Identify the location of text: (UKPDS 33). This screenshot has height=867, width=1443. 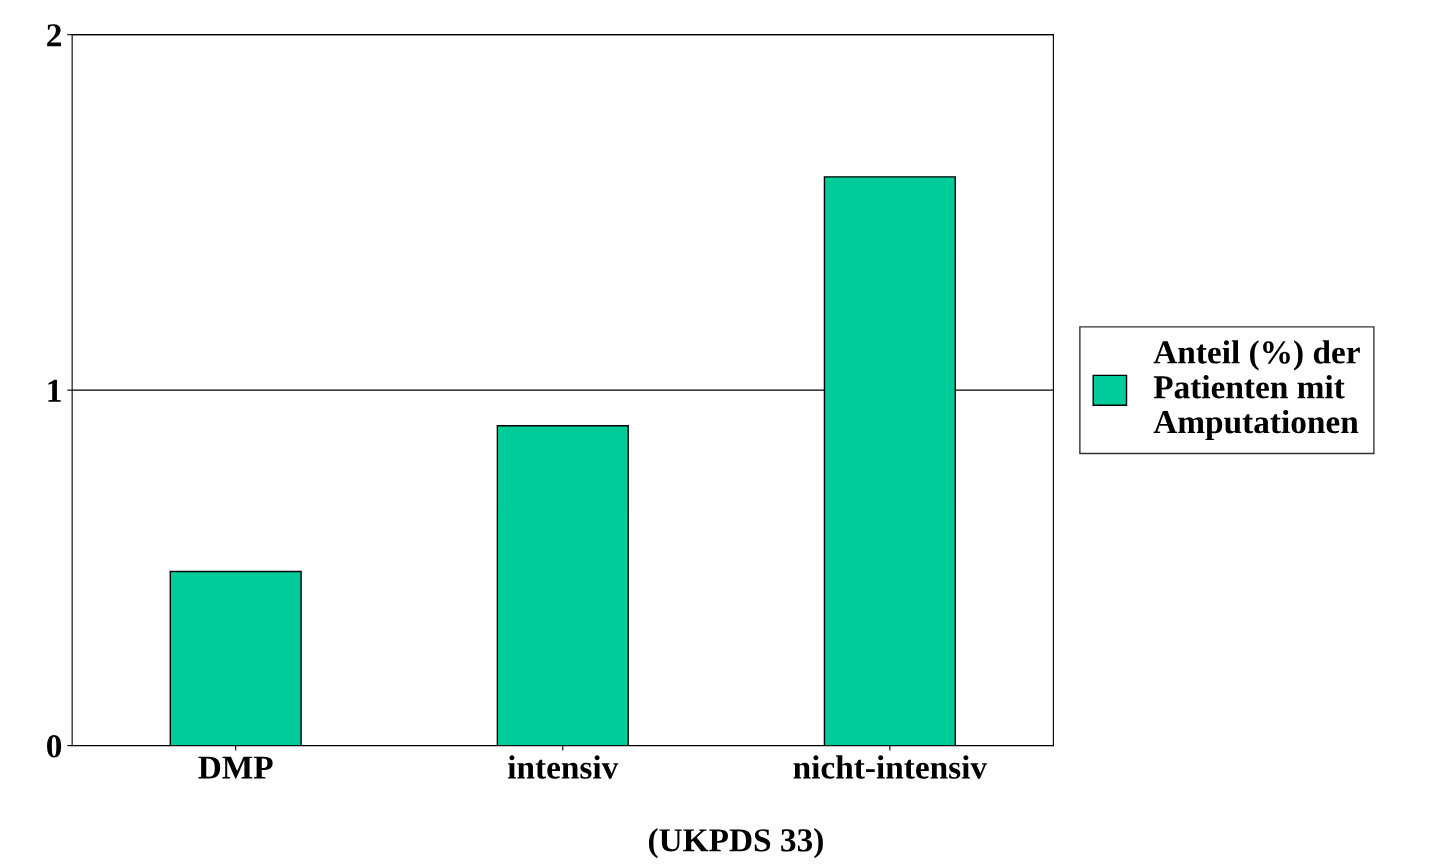
(735, 843).